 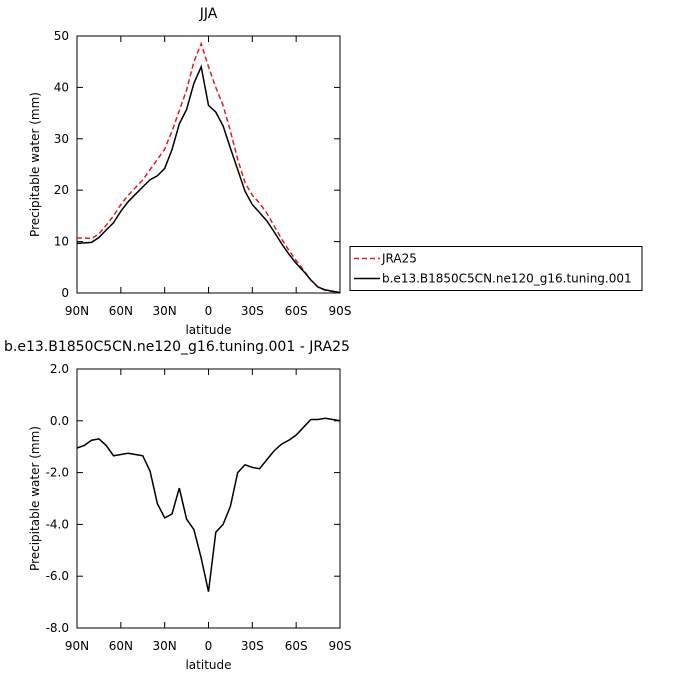 I want to click on y-tick-label: 50, so click(x=61, y=36).